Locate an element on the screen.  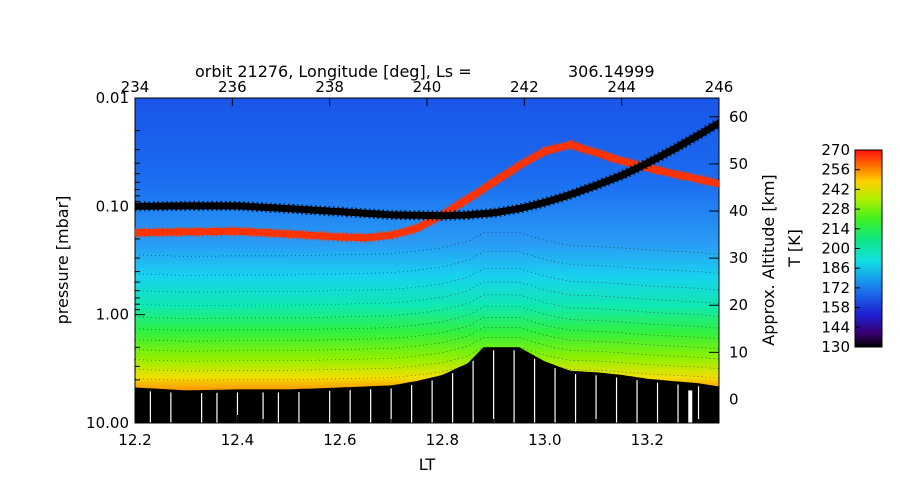
chart-title: orbit 21276, Longitude [deg], Ls = is located at coordinates (333, 71).